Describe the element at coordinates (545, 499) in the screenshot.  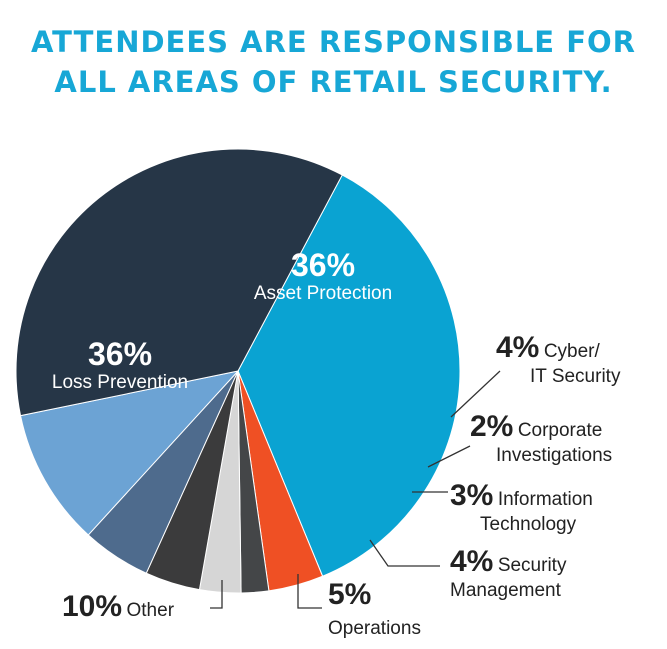
I see `slice-name-line-1: Information` at that location.